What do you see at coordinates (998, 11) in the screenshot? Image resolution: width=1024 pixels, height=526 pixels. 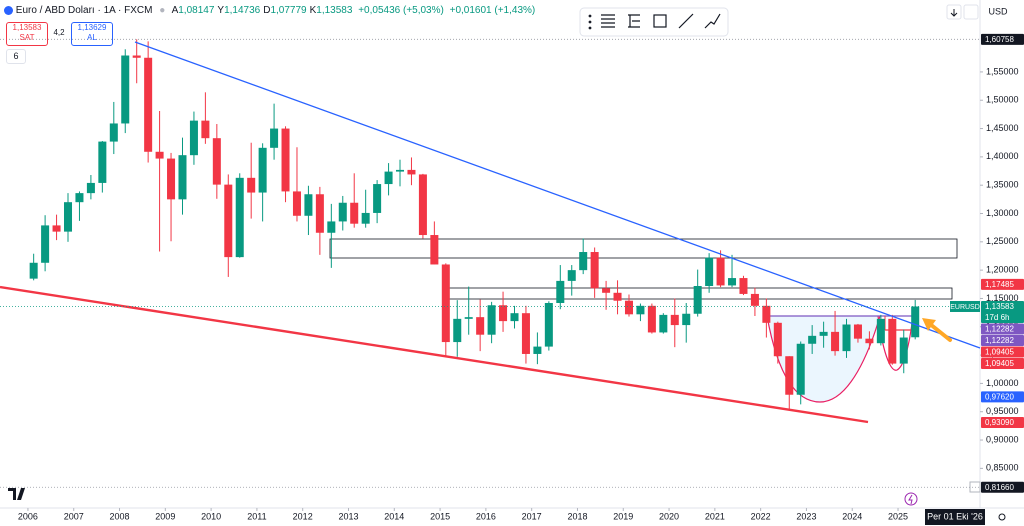 I see `currency: USD` at bounding box center [998, 11].